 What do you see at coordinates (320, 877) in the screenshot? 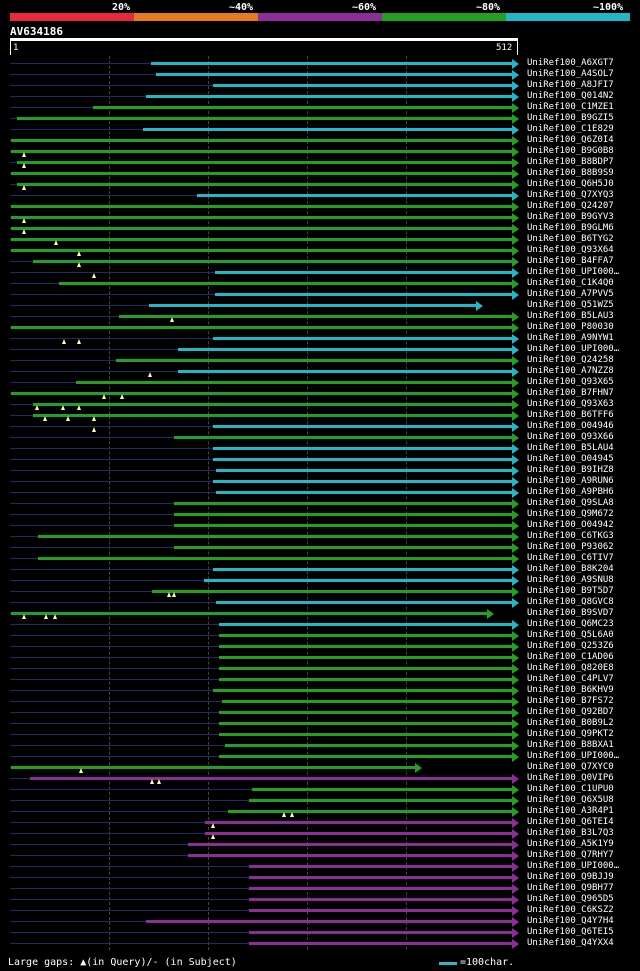
I see `hit-row: UniRef100_Q9BJJ9` at bounding box center [320, 877].